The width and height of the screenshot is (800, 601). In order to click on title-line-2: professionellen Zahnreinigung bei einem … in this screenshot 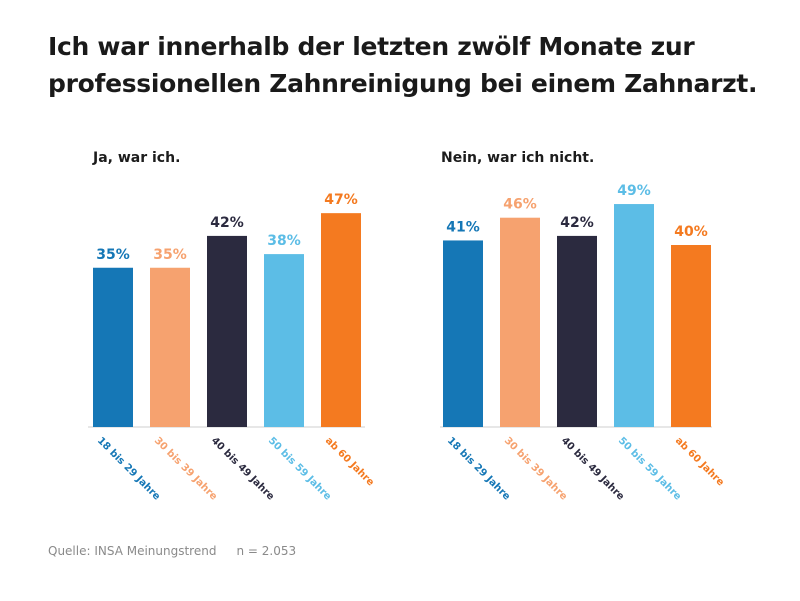, I will do `click(403, 83)`.